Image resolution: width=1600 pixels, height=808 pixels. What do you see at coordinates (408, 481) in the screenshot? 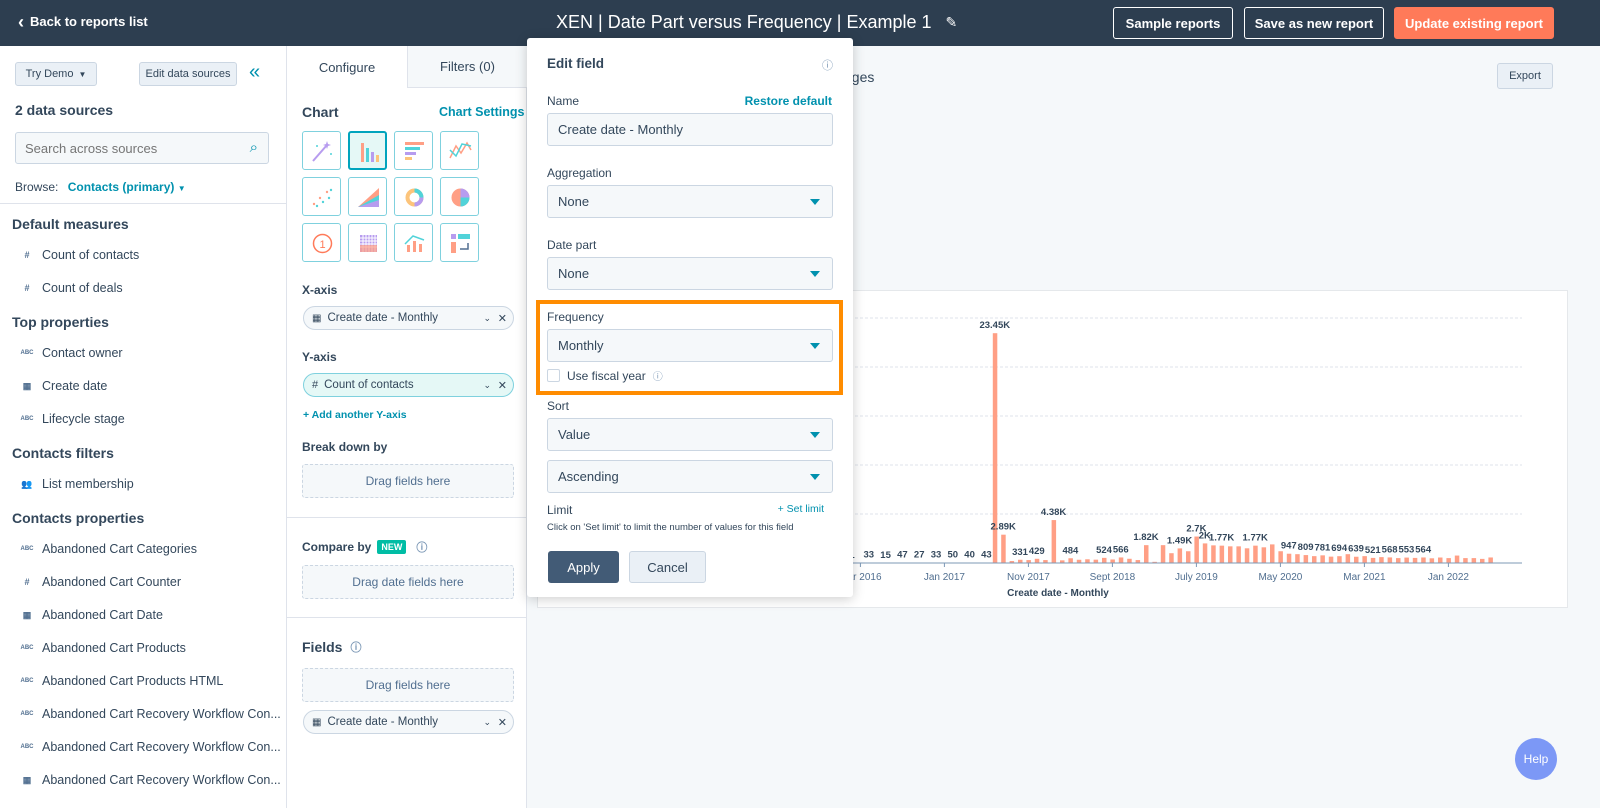
I see `break-down-dropzone: Drag fields here` at bounding box center [408, 481].